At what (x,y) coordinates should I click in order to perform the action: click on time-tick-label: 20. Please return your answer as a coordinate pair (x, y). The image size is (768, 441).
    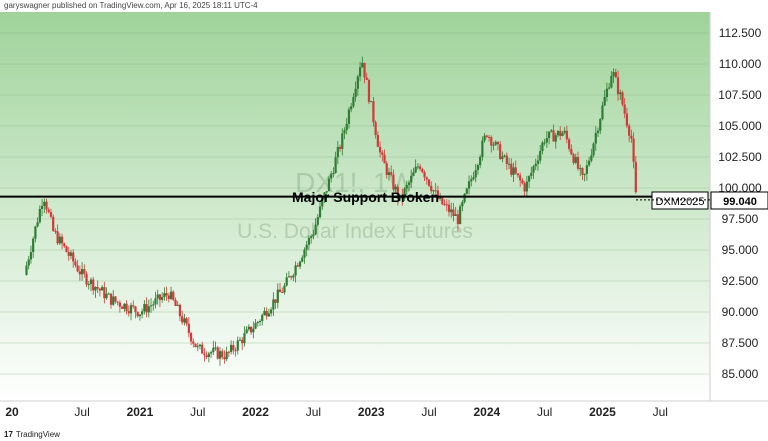
    Looking at the image, I should click on (12, 412).